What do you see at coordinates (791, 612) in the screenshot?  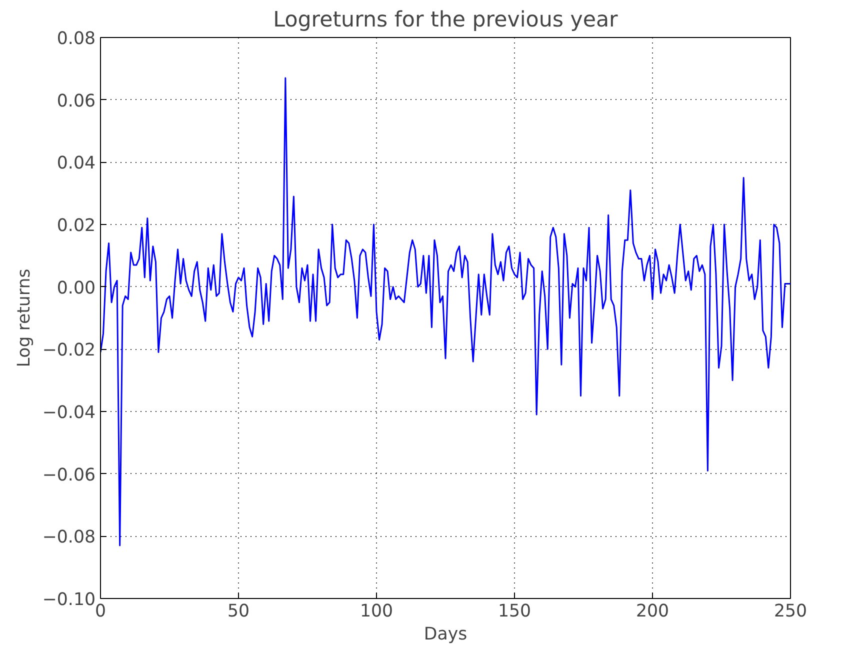 I see `x-tick-label: 250` at bounding box center [791, 612].